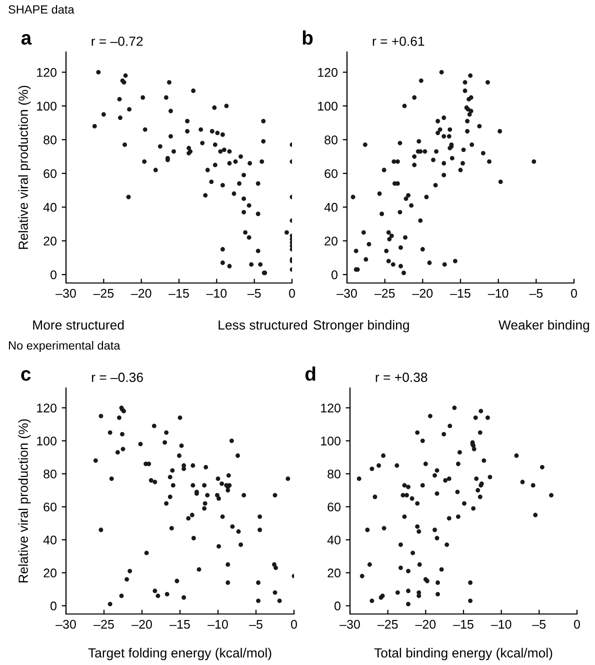 The width and height of the screenshot is (595, 665). I want to click on chart-subtitle: r = –0.72, so click(117, 41).